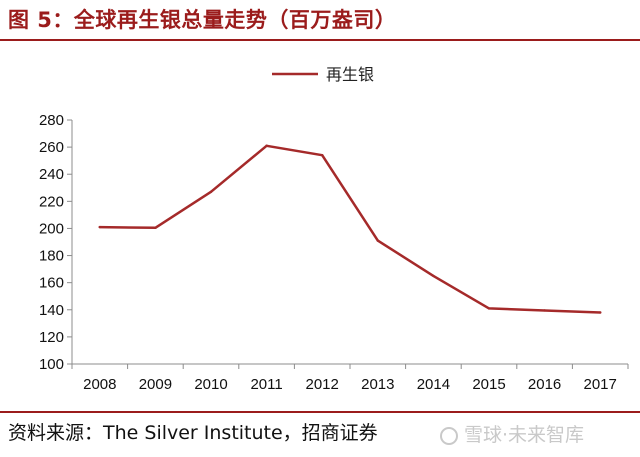  Describe the element at coordinates (377, 384) in the screenshot. I see `x-tick-label: 2013` at that location.